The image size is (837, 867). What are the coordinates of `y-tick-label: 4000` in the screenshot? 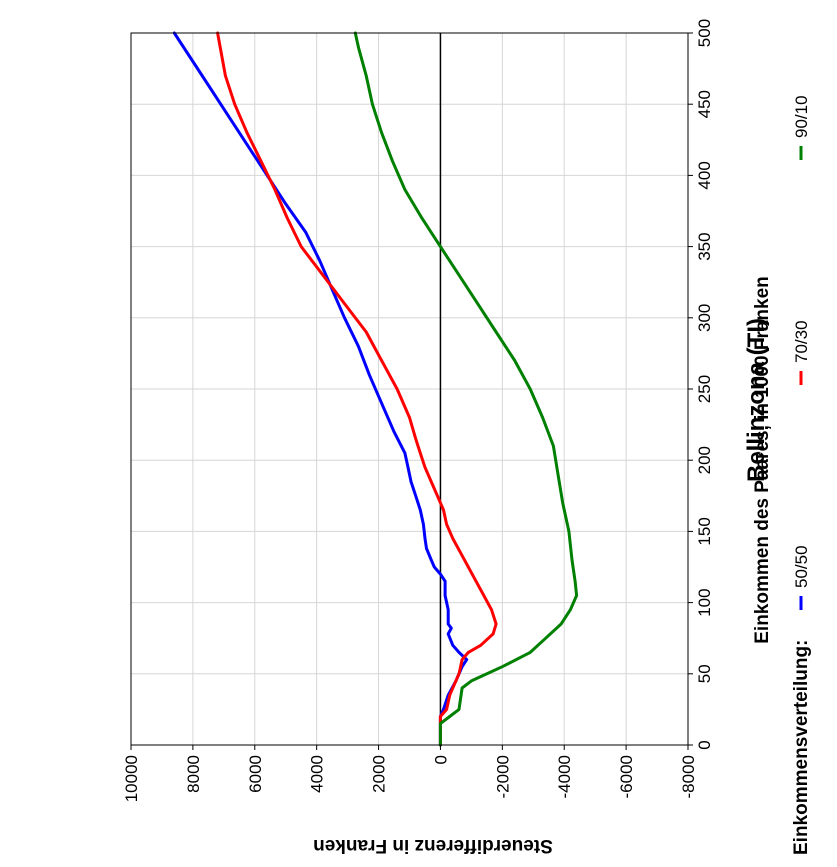 It's located at (317, 774).